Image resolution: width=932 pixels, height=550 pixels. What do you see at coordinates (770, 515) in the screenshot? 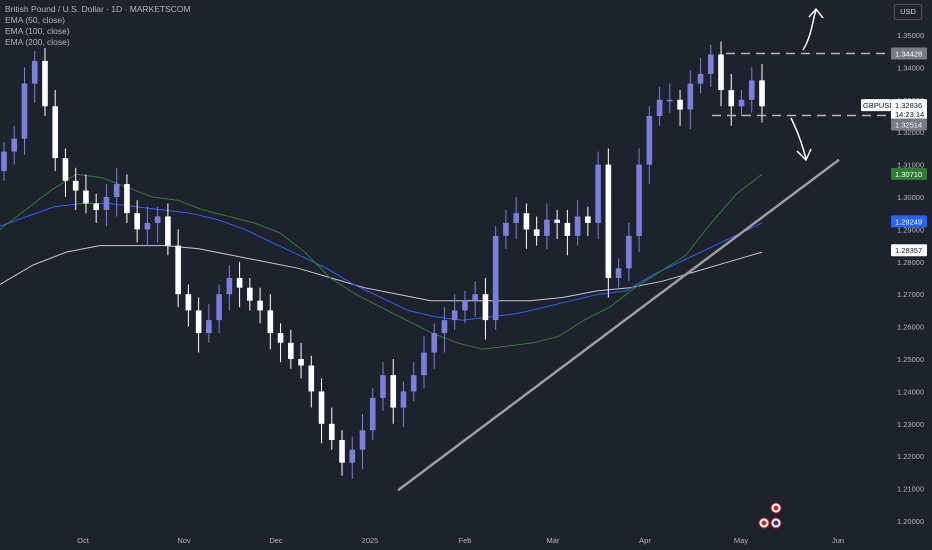
I see `event-icons` at bounding box center [770, 515].